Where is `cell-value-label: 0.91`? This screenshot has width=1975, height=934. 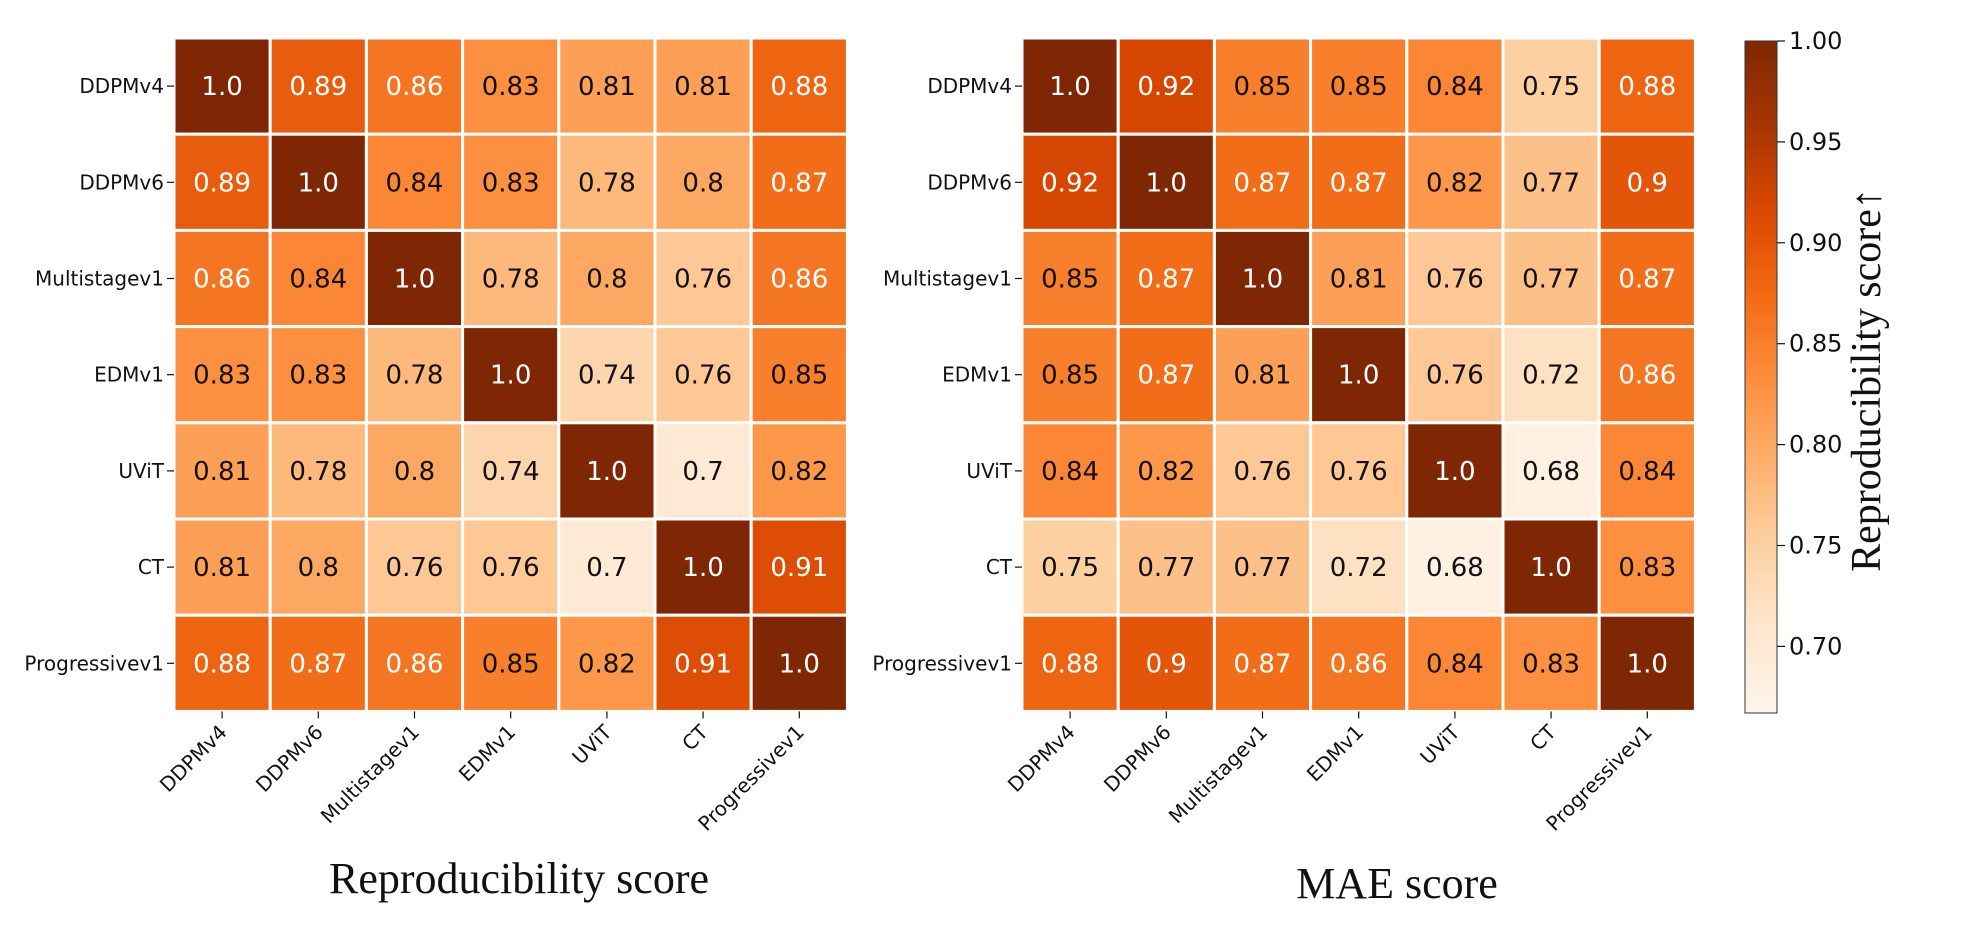
cell-value-label: 0.91 is located at coordinates (799, 568).